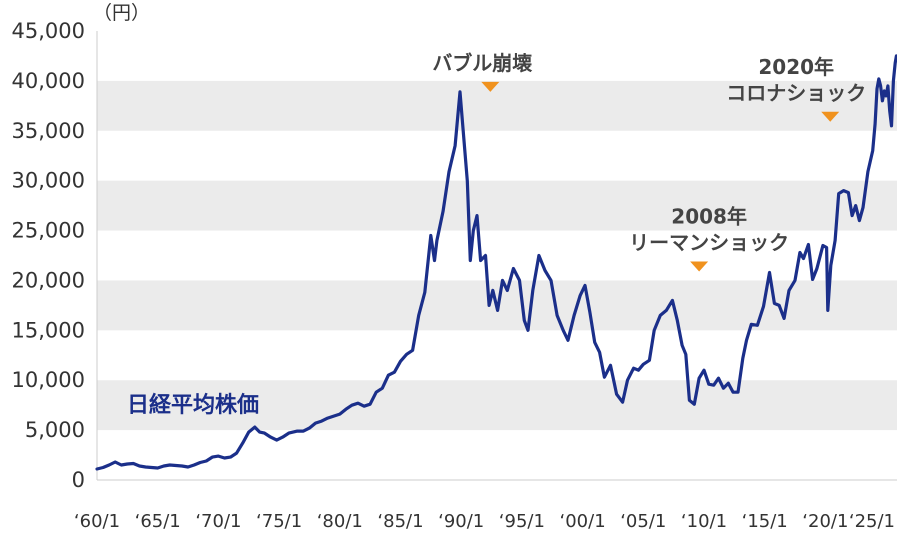 The width and height of the screenshot is (897, 536). What do you see at coordinates (121, 13) in the screenshot?
I see `y-axis-unit-label: （円）` at bounding box center [121, 13].